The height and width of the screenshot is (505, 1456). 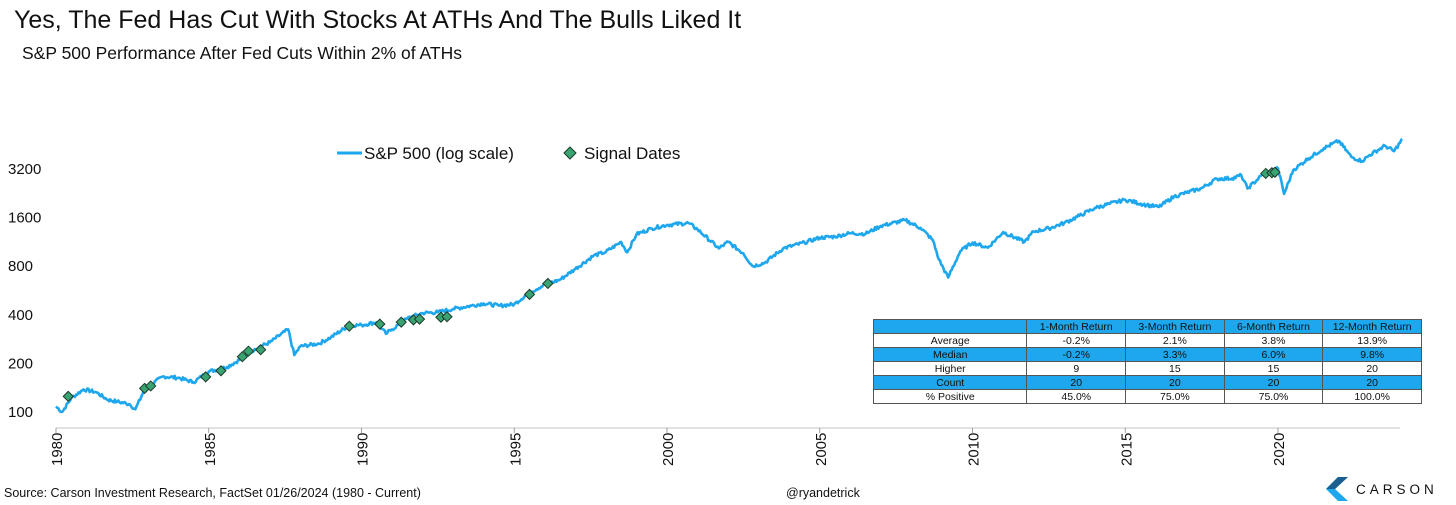 I want to click on table-row-label: % Positive, so click(x=950, y=396).